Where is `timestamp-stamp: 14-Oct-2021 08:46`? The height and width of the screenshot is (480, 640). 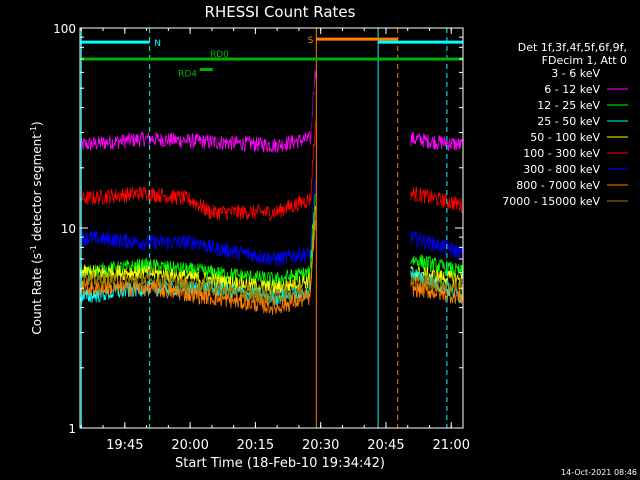 timestamp-stamp: 14-Oct-2021 08:46 is located at coordinates (599, 472).